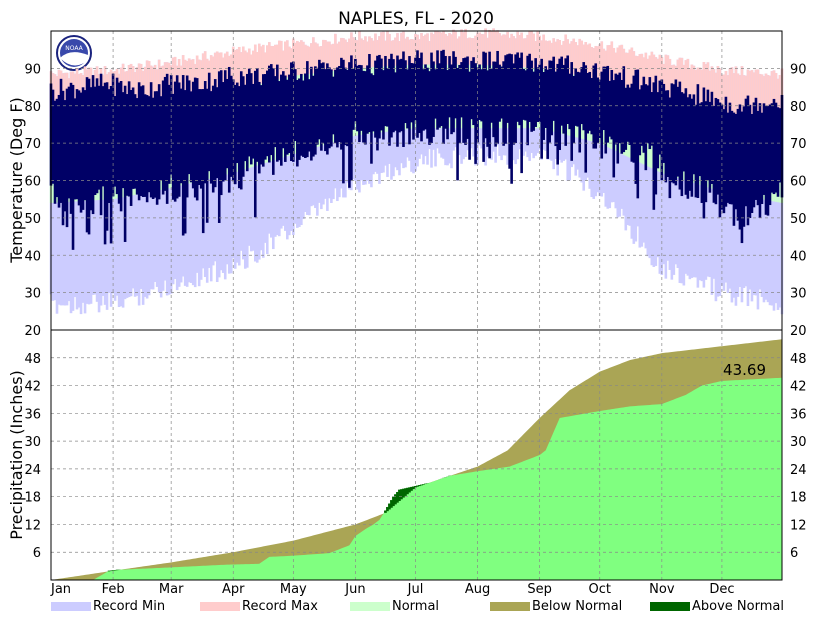 The height and width of the screenshot is (620, 832). I want to click on legend-swatch, so click(510, 606).